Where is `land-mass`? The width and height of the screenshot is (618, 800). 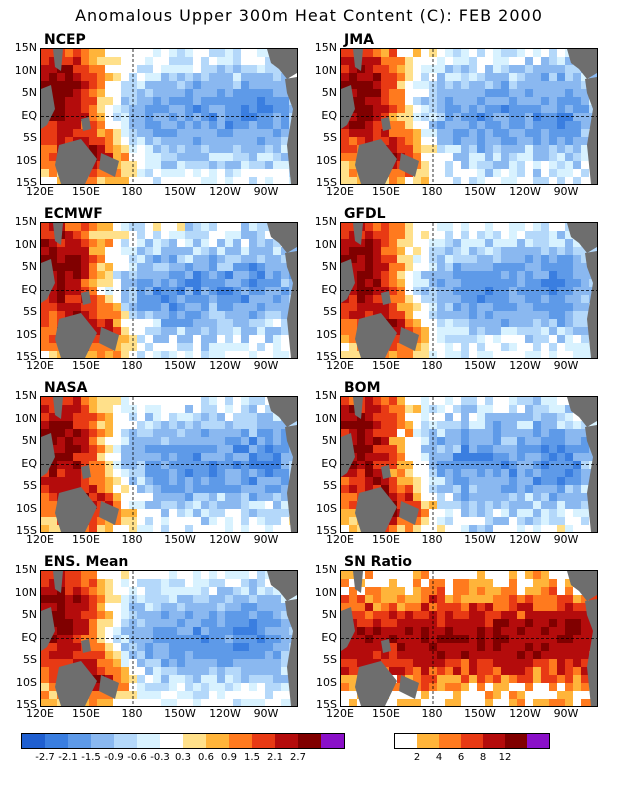
land-mass is located at coordinates (282, 238).